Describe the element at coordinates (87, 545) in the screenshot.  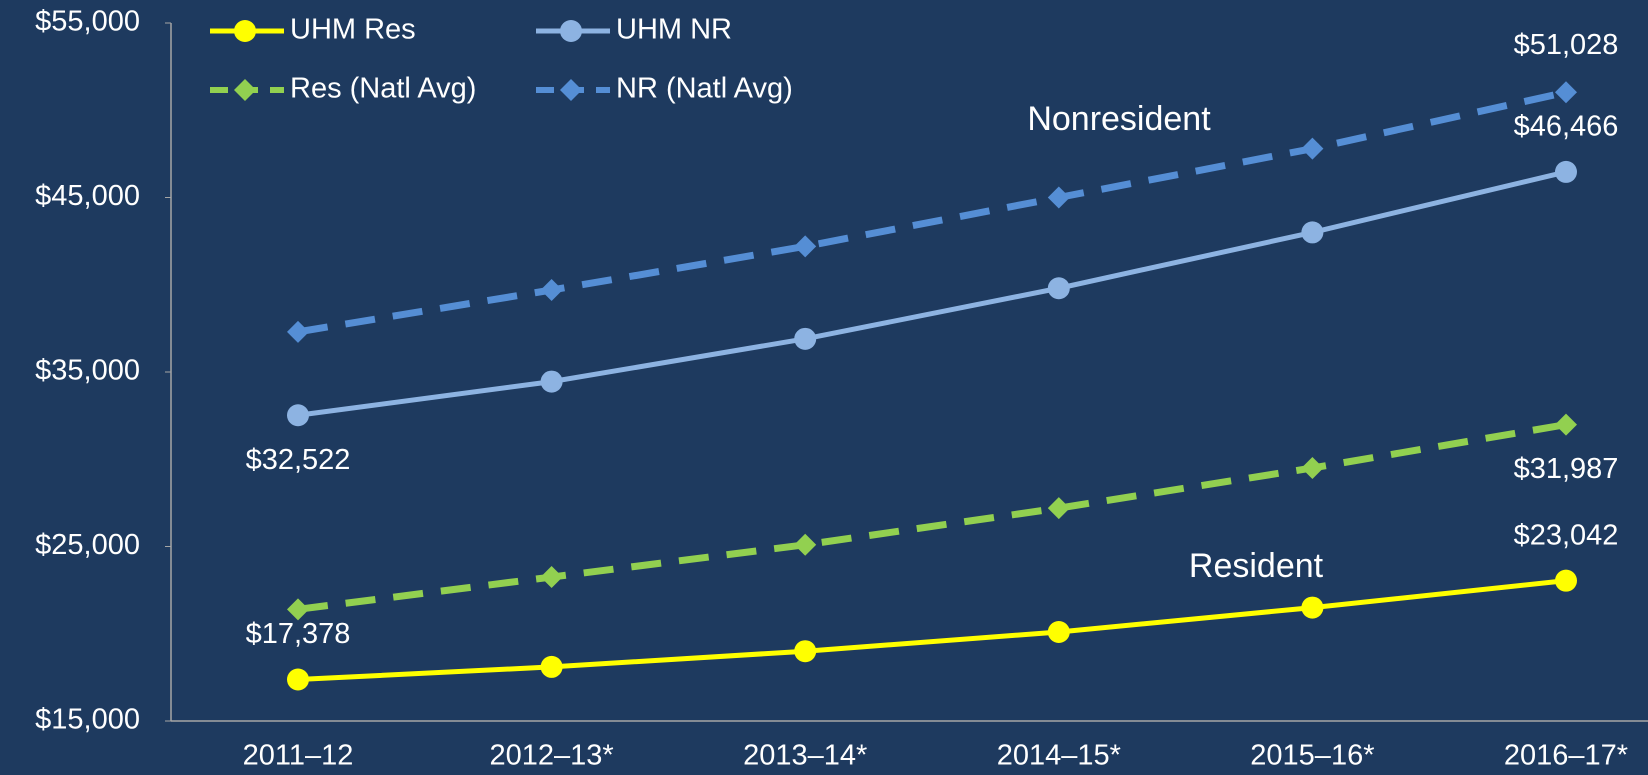
I see `y-tick-label: $25,000` at that location.